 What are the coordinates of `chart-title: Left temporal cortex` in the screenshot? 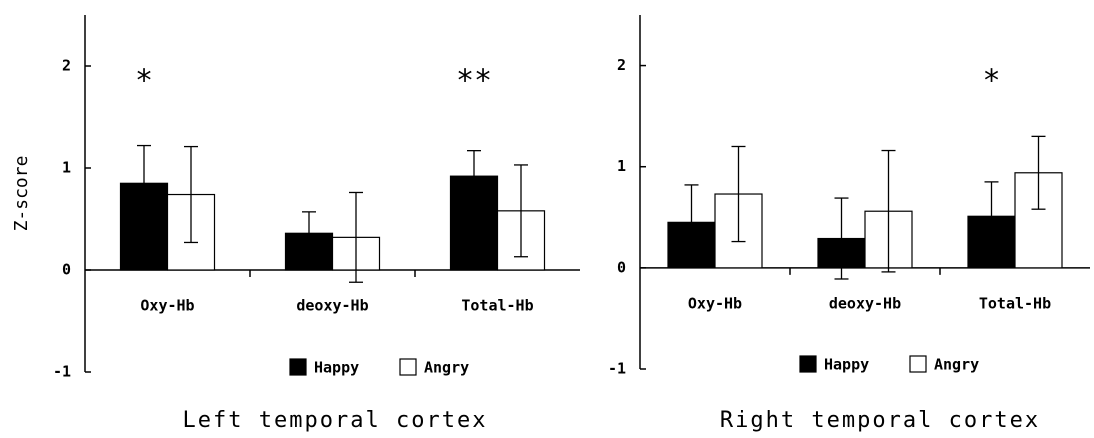 It's located at (335, 420).